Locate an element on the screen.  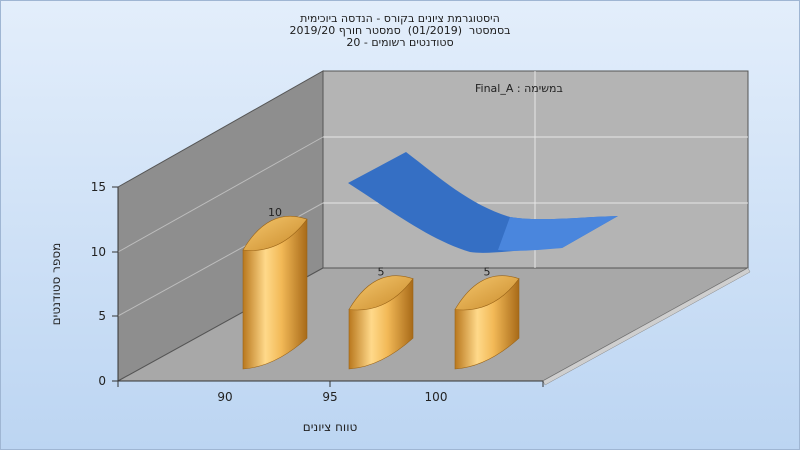
x-tick-90: 90 is located at coordinates (224, 397).